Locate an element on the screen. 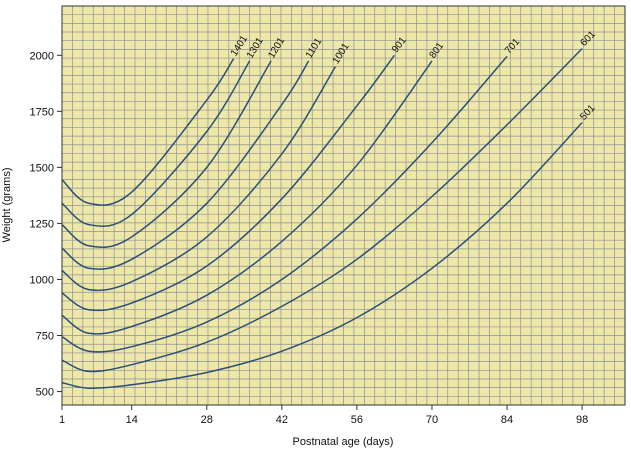 The height and width of the screenshot is (452, 631). y-axis-ticks: 500 750 1000 1250 1500 1750 2000 is located at coordinates (46, 224).